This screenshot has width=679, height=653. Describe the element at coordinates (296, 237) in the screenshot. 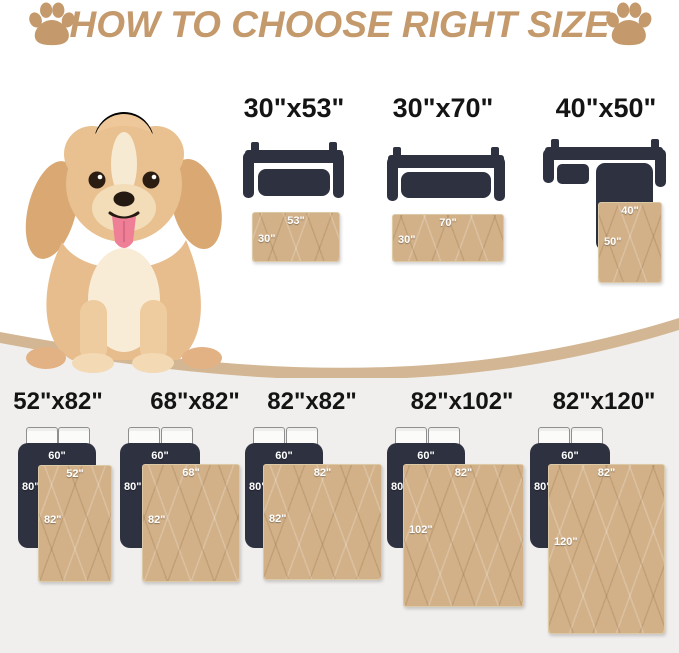

I see `sofa-blanket-30x53: 53" 30"` at that location.